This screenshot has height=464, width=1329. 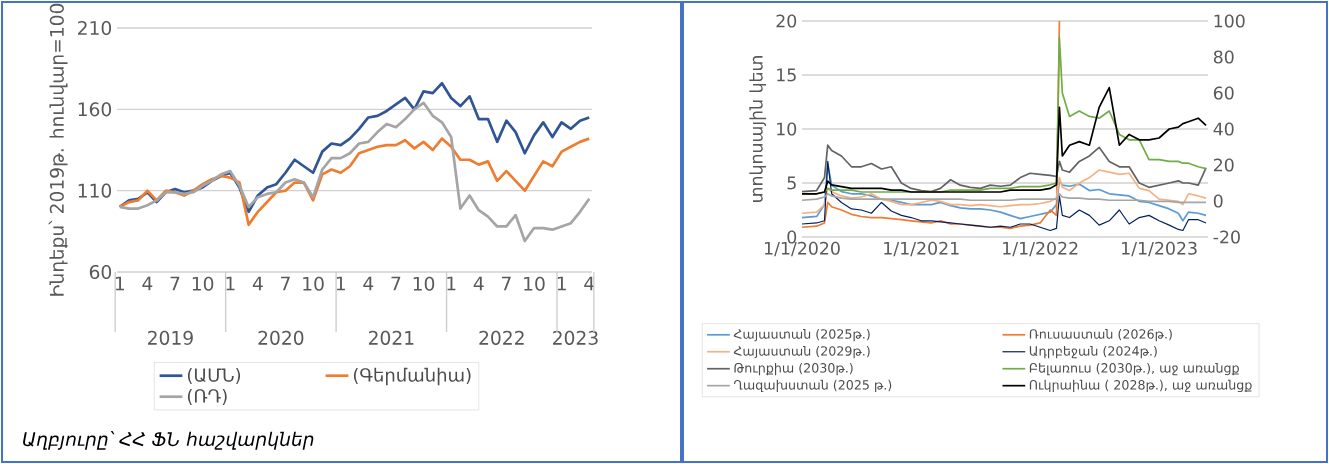 What do you see at coordinates (412, 376) in the screenshot?
I see `legend-label: (Գերմանիա)` at bounding box center [412, 376].